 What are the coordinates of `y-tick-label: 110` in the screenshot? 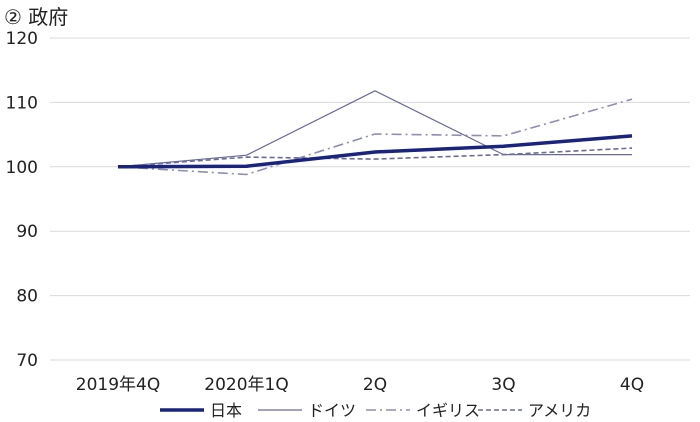 It's located at (22, 103).